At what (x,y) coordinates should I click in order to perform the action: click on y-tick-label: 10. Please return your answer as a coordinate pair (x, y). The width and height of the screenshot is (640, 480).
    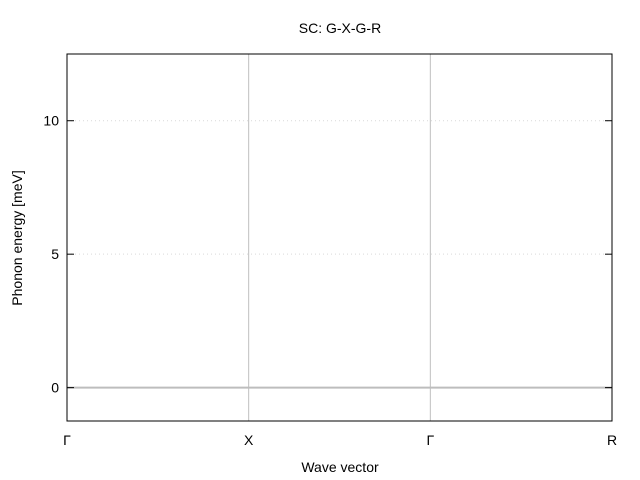
    Looking at the image, I should click on (51, 121).